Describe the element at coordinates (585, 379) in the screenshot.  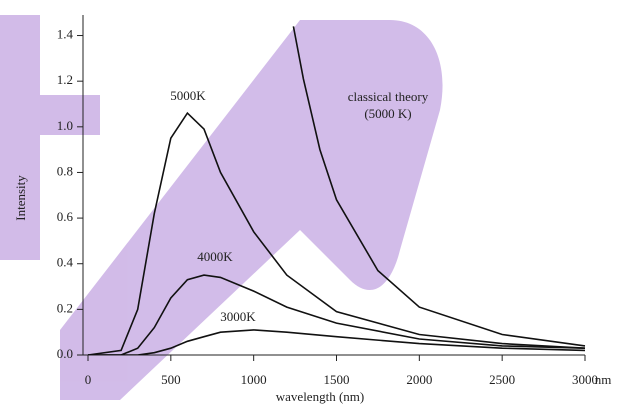
I see `x-tick-label: 3000` at that location.